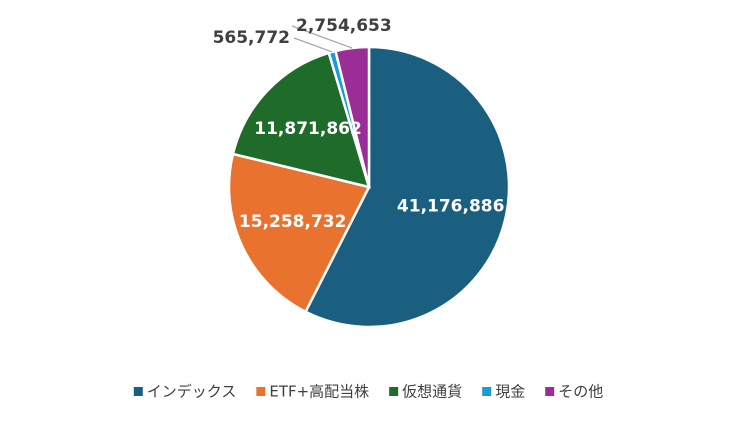  I want to click on legend-label: その他, so click(580, 392).